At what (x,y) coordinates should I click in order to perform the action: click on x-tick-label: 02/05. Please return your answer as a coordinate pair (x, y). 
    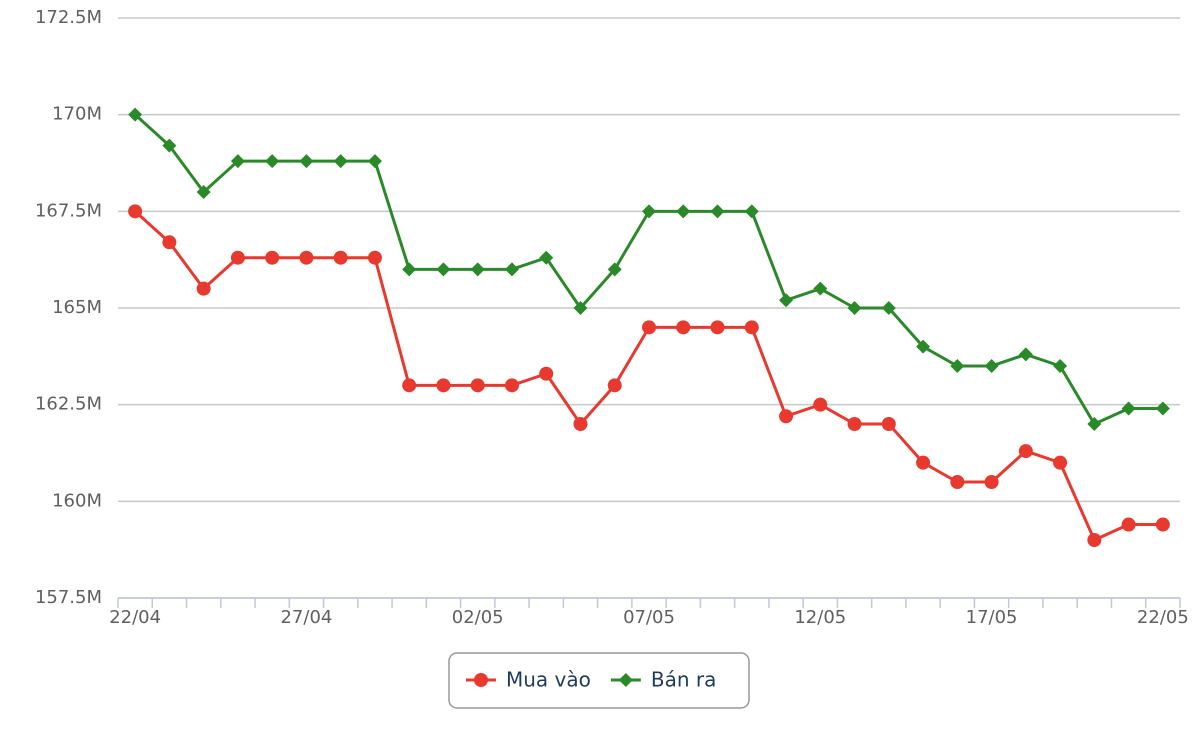
    Looking at the image, I should click on (478, 617).